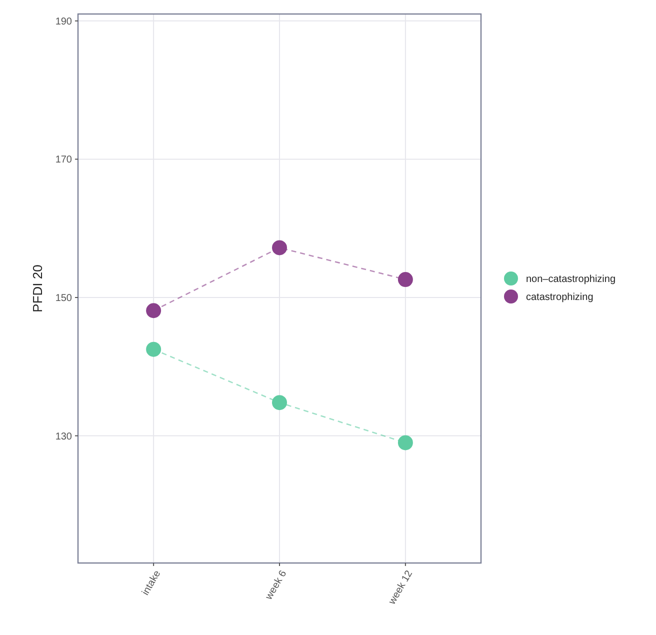 This screenshot has width=656, height=635. What do you see at coordinates (63, 22) in the screenshot?
I see `y-tick-label: 190` at bounding box center [63, 22].